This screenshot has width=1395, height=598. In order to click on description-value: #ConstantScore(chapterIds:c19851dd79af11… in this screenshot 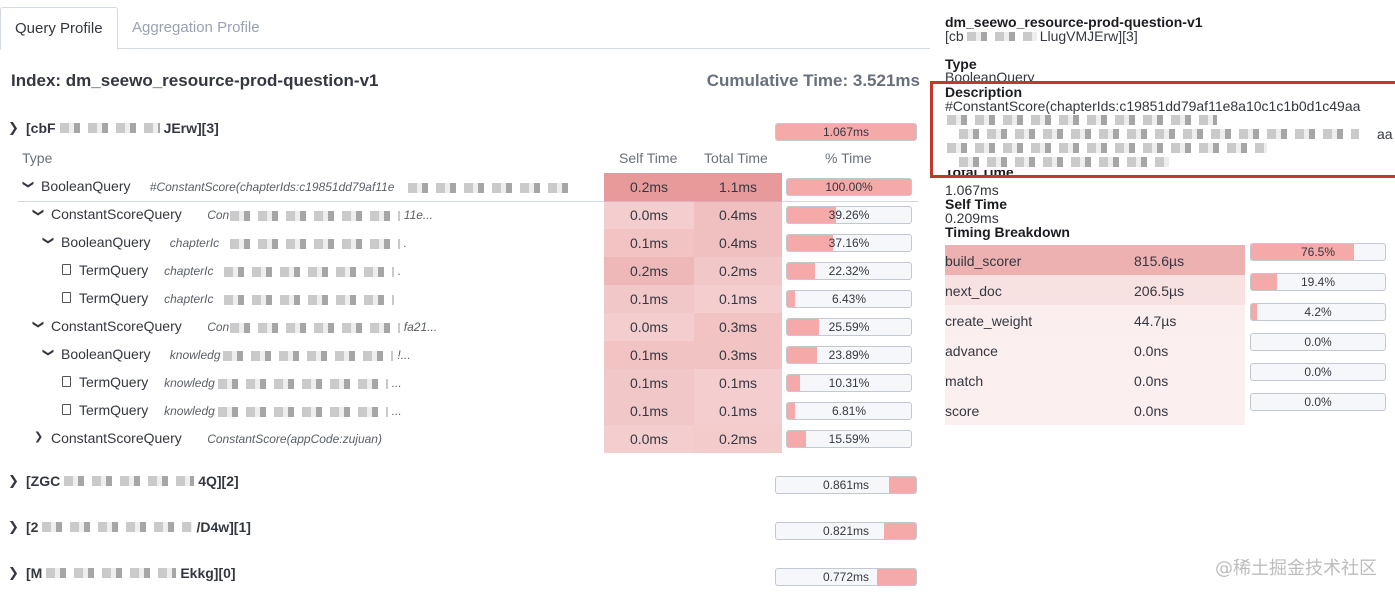, I will do `click(1153, 106)`.